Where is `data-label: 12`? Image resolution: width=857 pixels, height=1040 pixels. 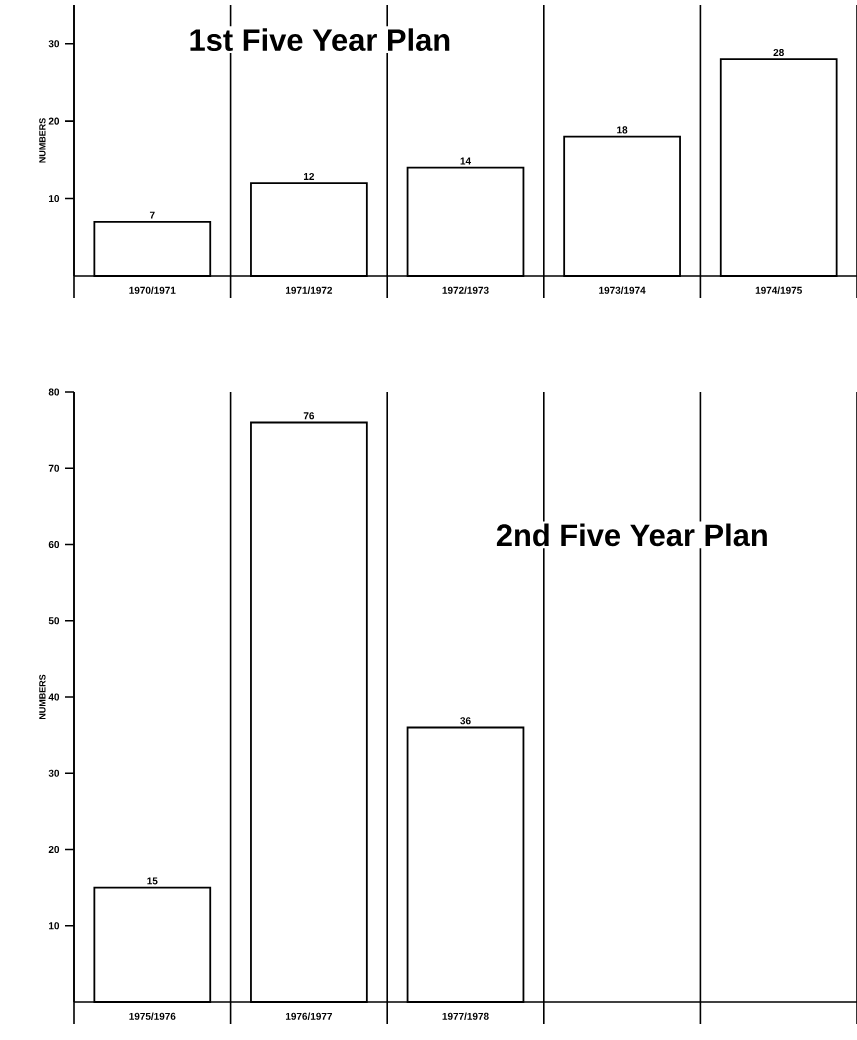 data-label: 12 is located at coordinates (309, 176).